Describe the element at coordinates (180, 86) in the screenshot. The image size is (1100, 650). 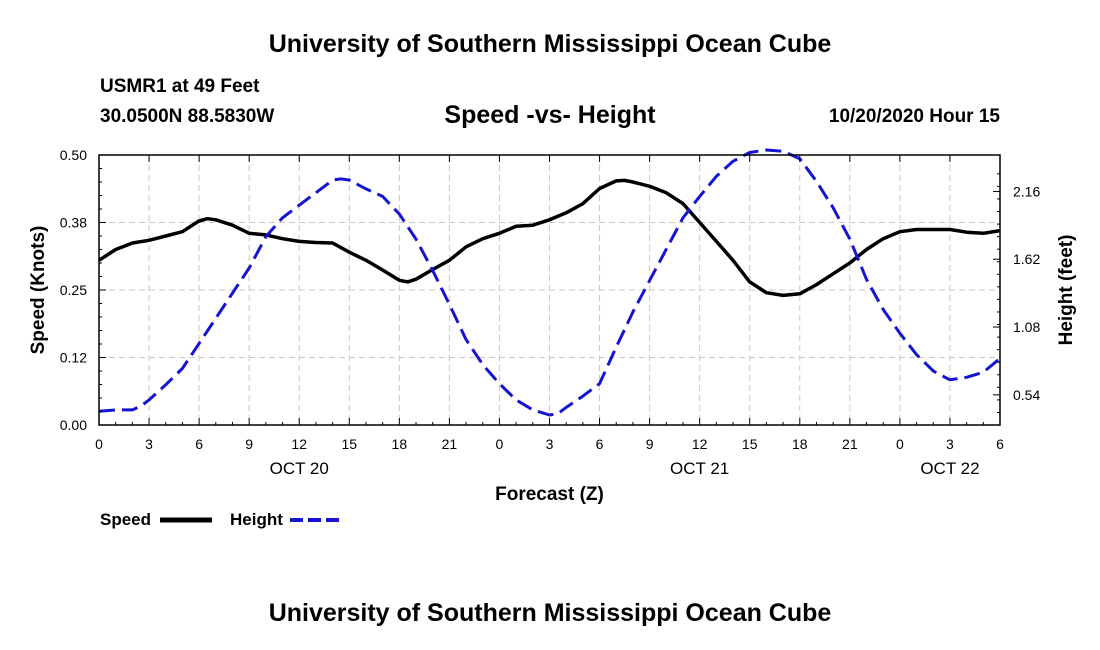
I see `station-label: USMR1 at 49 Feet` at that location.